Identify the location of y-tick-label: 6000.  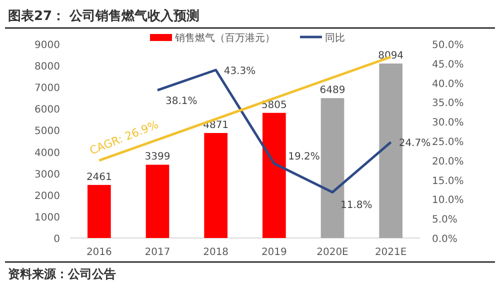
(47, 110).